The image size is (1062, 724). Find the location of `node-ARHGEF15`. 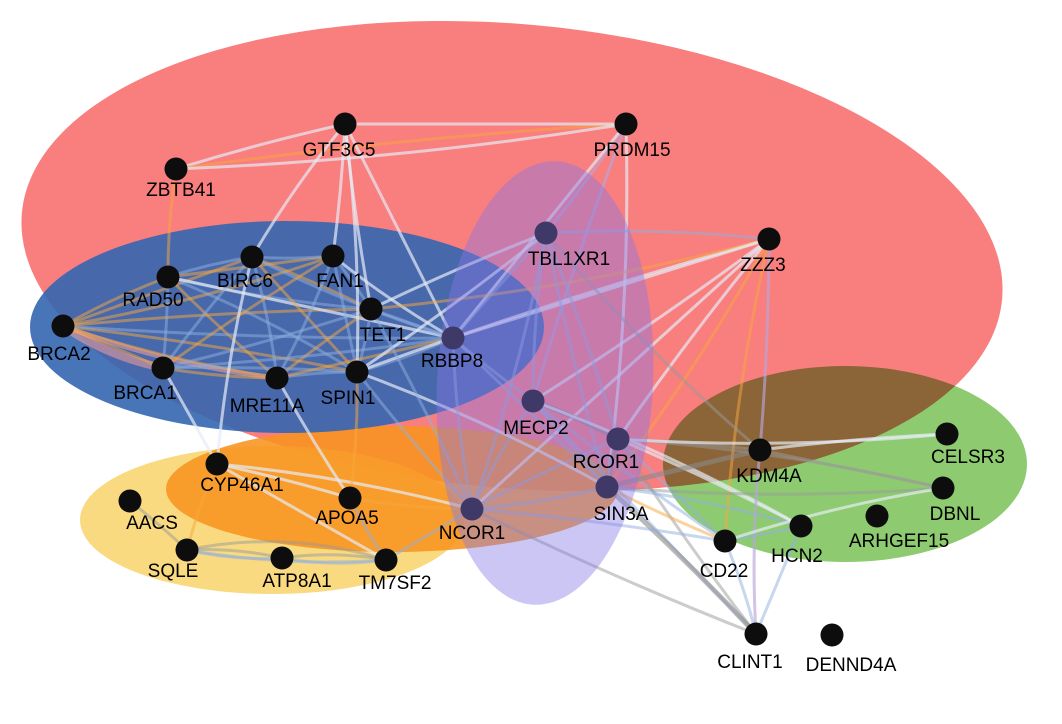

node-ARHGEF15 is located at coordinates (877, 516).